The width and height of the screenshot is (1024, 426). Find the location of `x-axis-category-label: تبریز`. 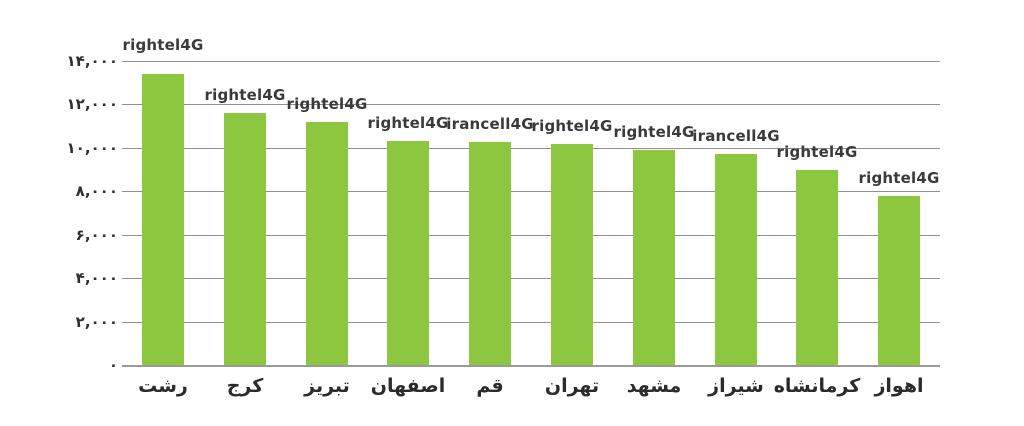

x-axis-category-label: تبریز is located at coordinates (327, 386).